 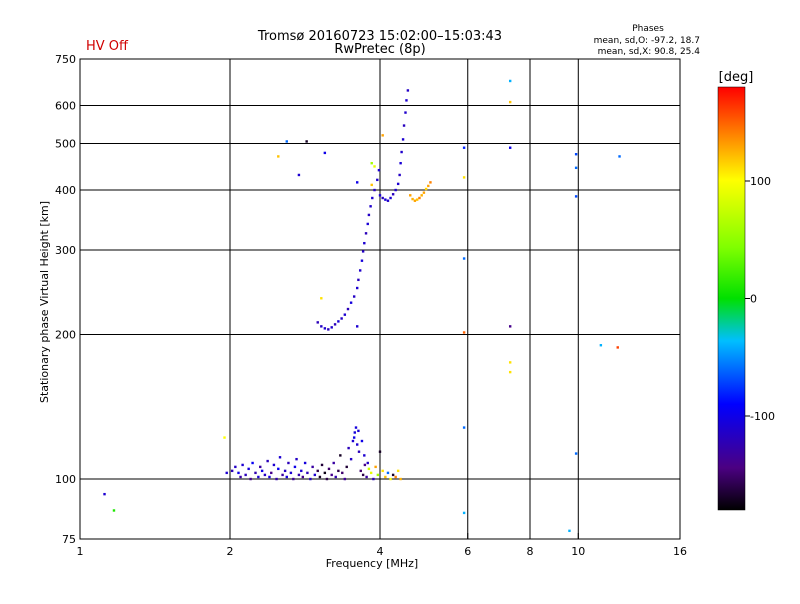 I want to click on colorbar-tick-label: -100, so click(x=762, y=416).